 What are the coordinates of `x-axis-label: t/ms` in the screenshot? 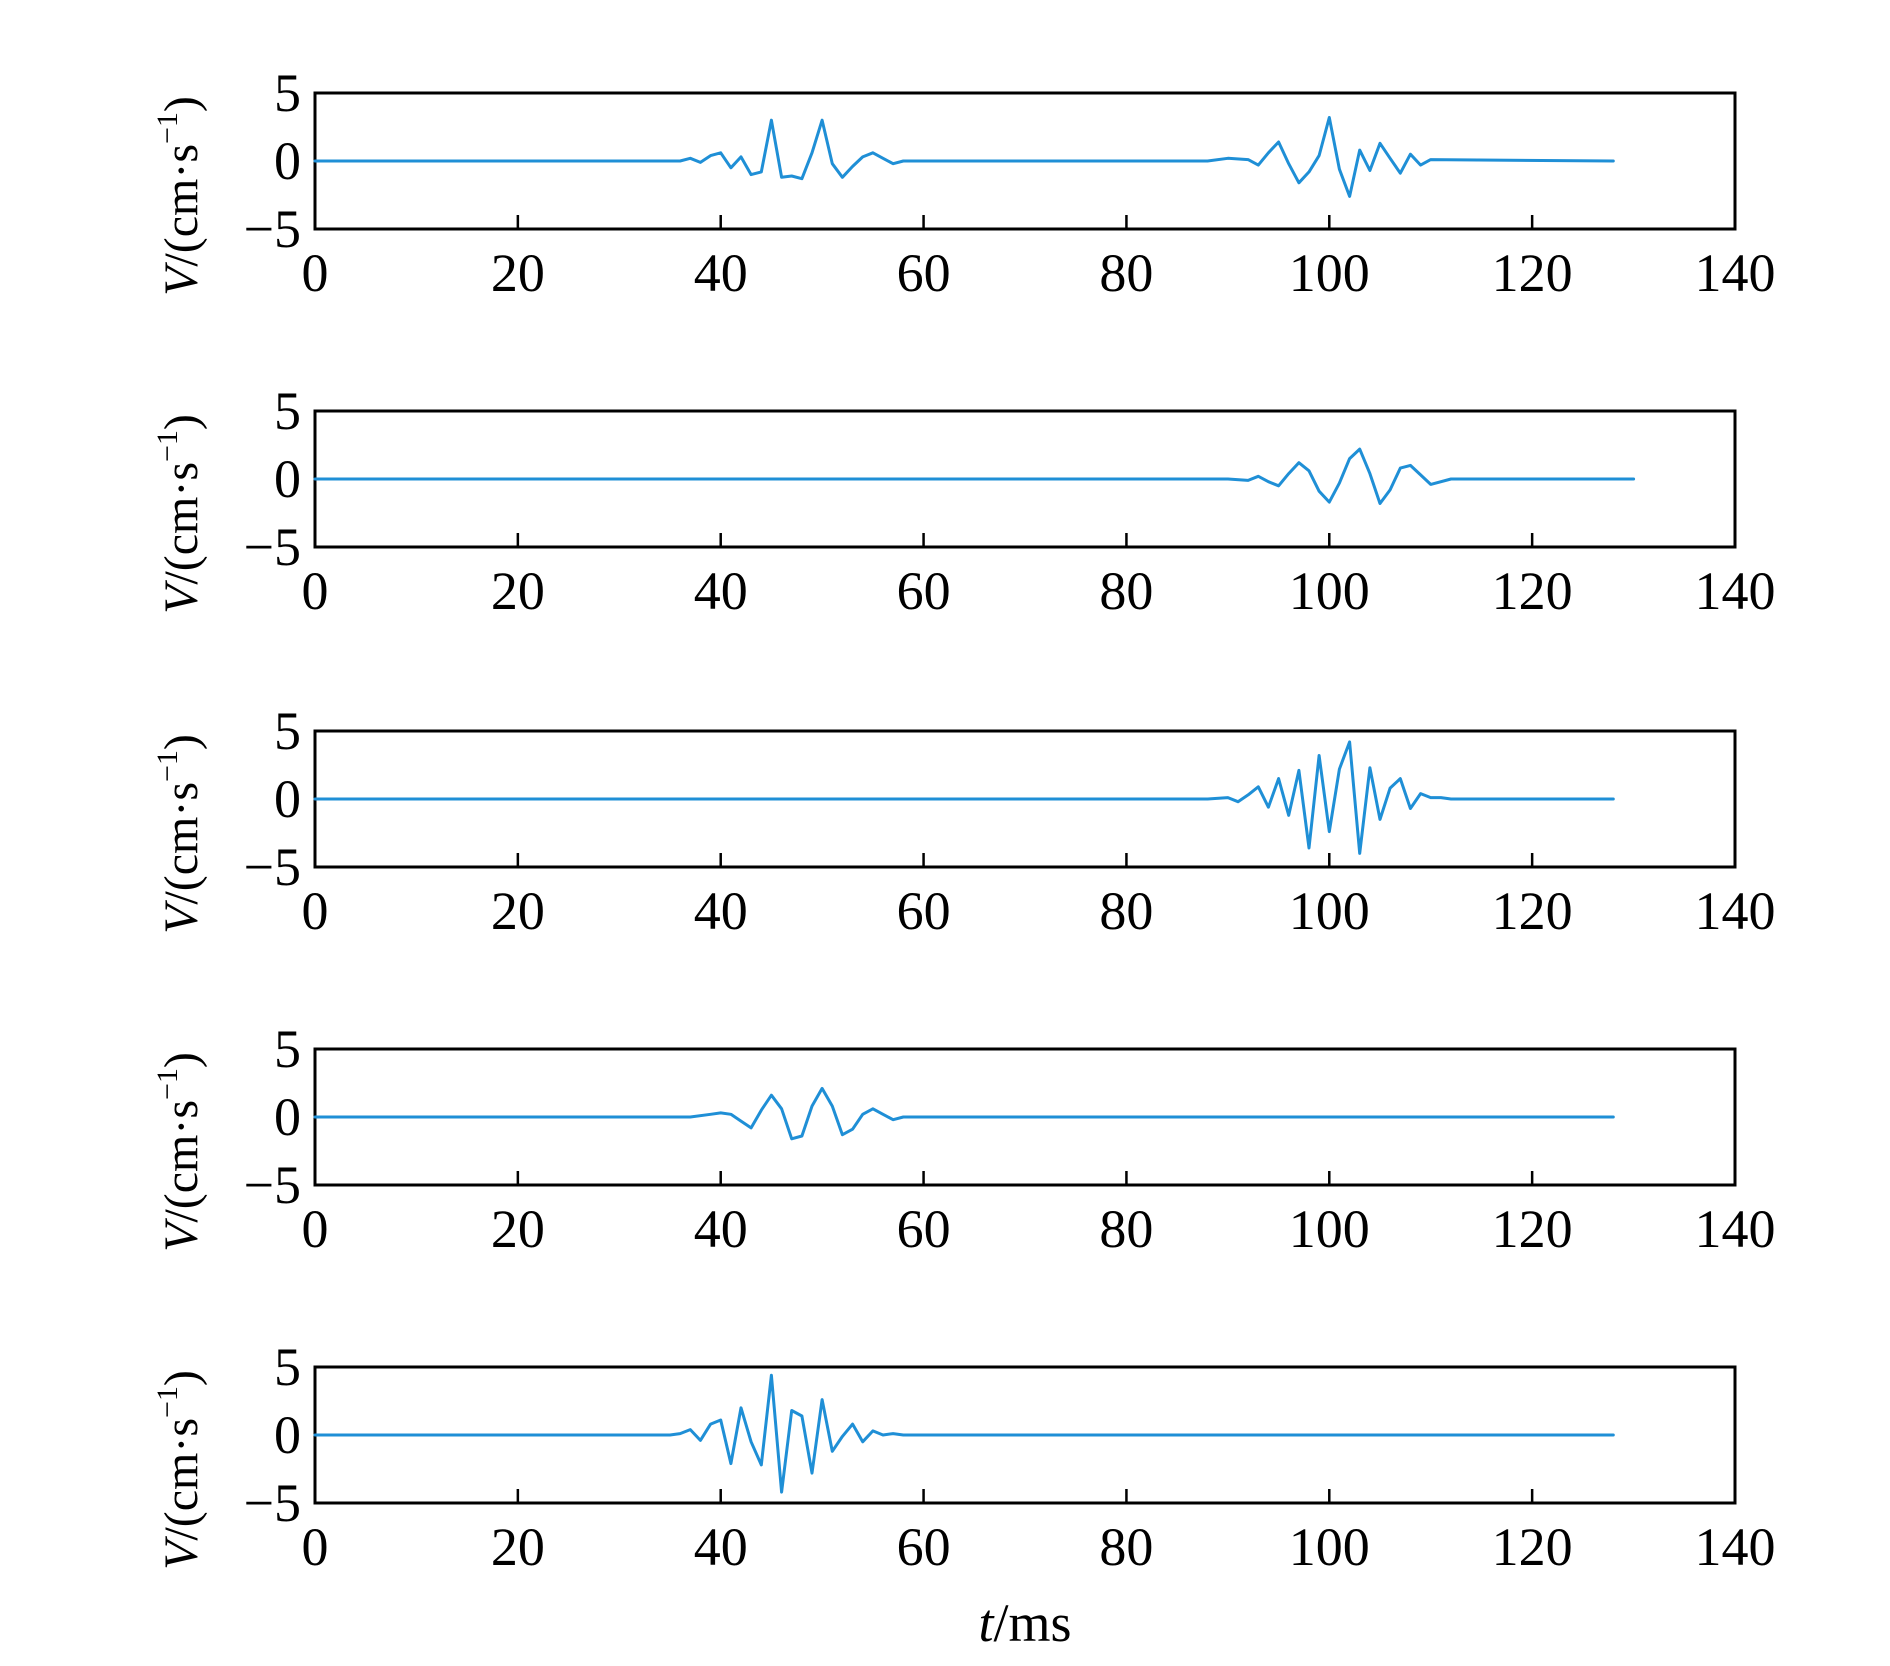 It's located at (1024, 1623).